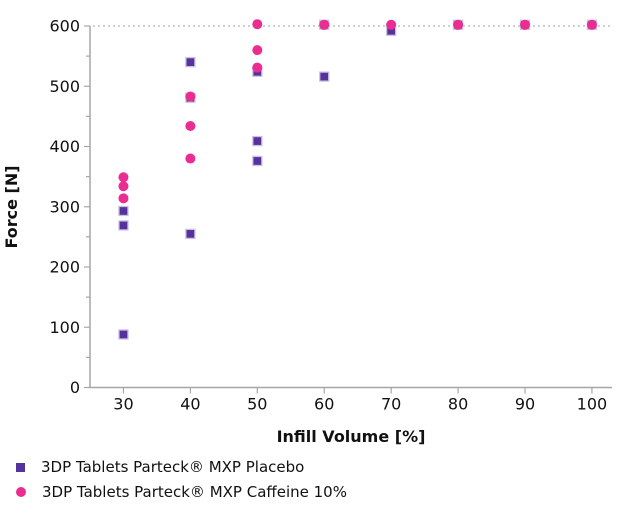 The height and width of the screenshot is (520, 620). I want to click on y-axis-tick-label: 400, so click(64, 146).